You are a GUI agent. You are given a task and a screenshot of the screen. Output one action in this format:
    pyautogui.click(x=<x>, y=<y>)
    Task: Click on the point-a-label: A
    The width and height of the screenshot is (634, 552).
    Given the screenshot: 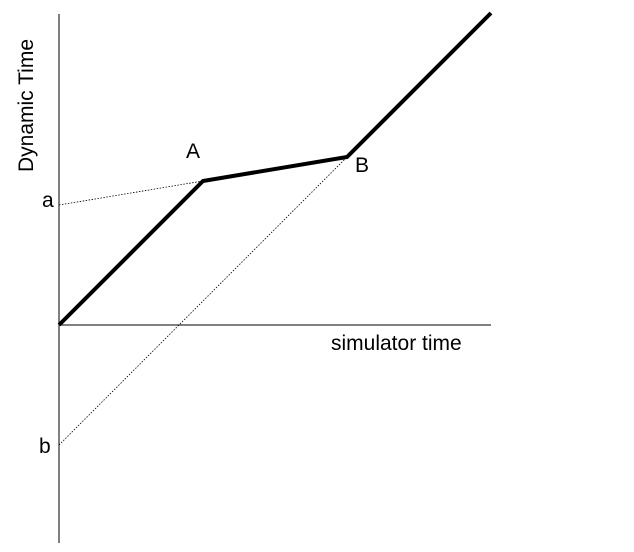 What is the action you would take?
    pyautogui.click(x=193, y=151)
    